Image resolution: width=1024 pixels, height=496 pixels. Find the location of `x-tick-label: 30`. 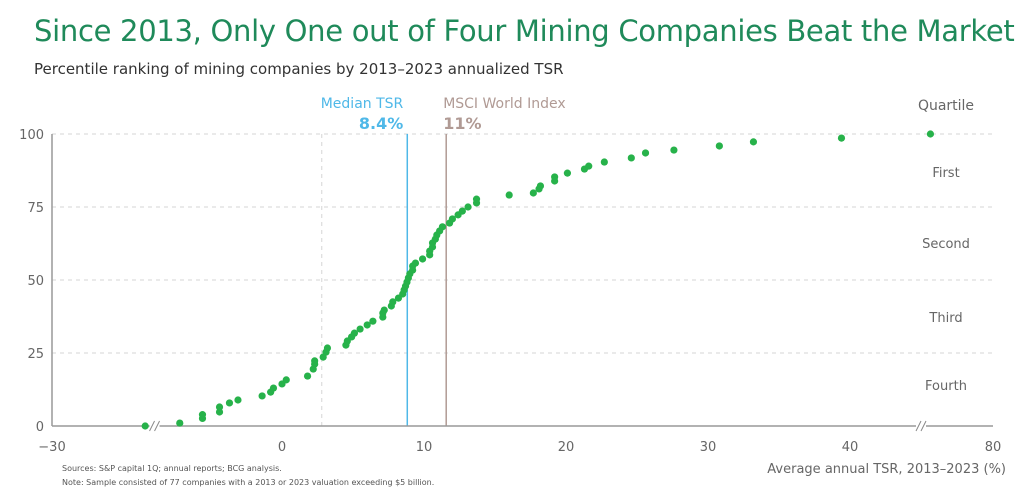

x-tick-label: 30 is located at coordinates (708, 447).